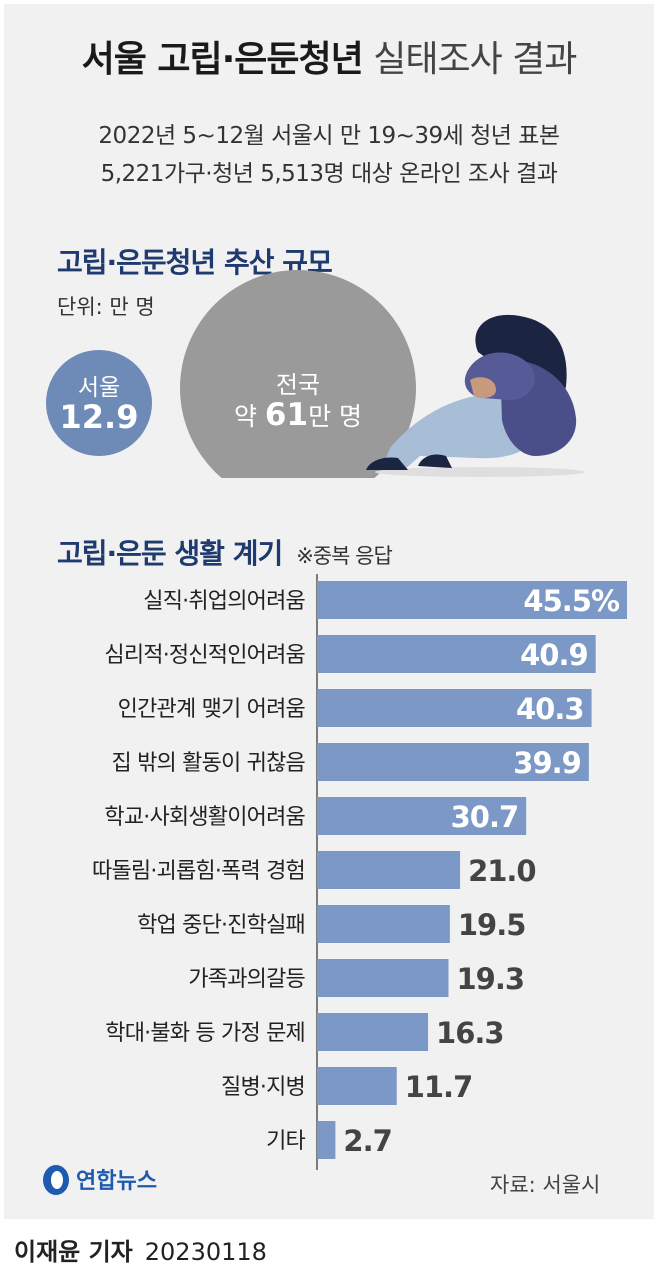  What do you see at coordinates (205, 1252) in the screenshot?
I see `publish-date: 20230118` at bounding box center [205, 1252].